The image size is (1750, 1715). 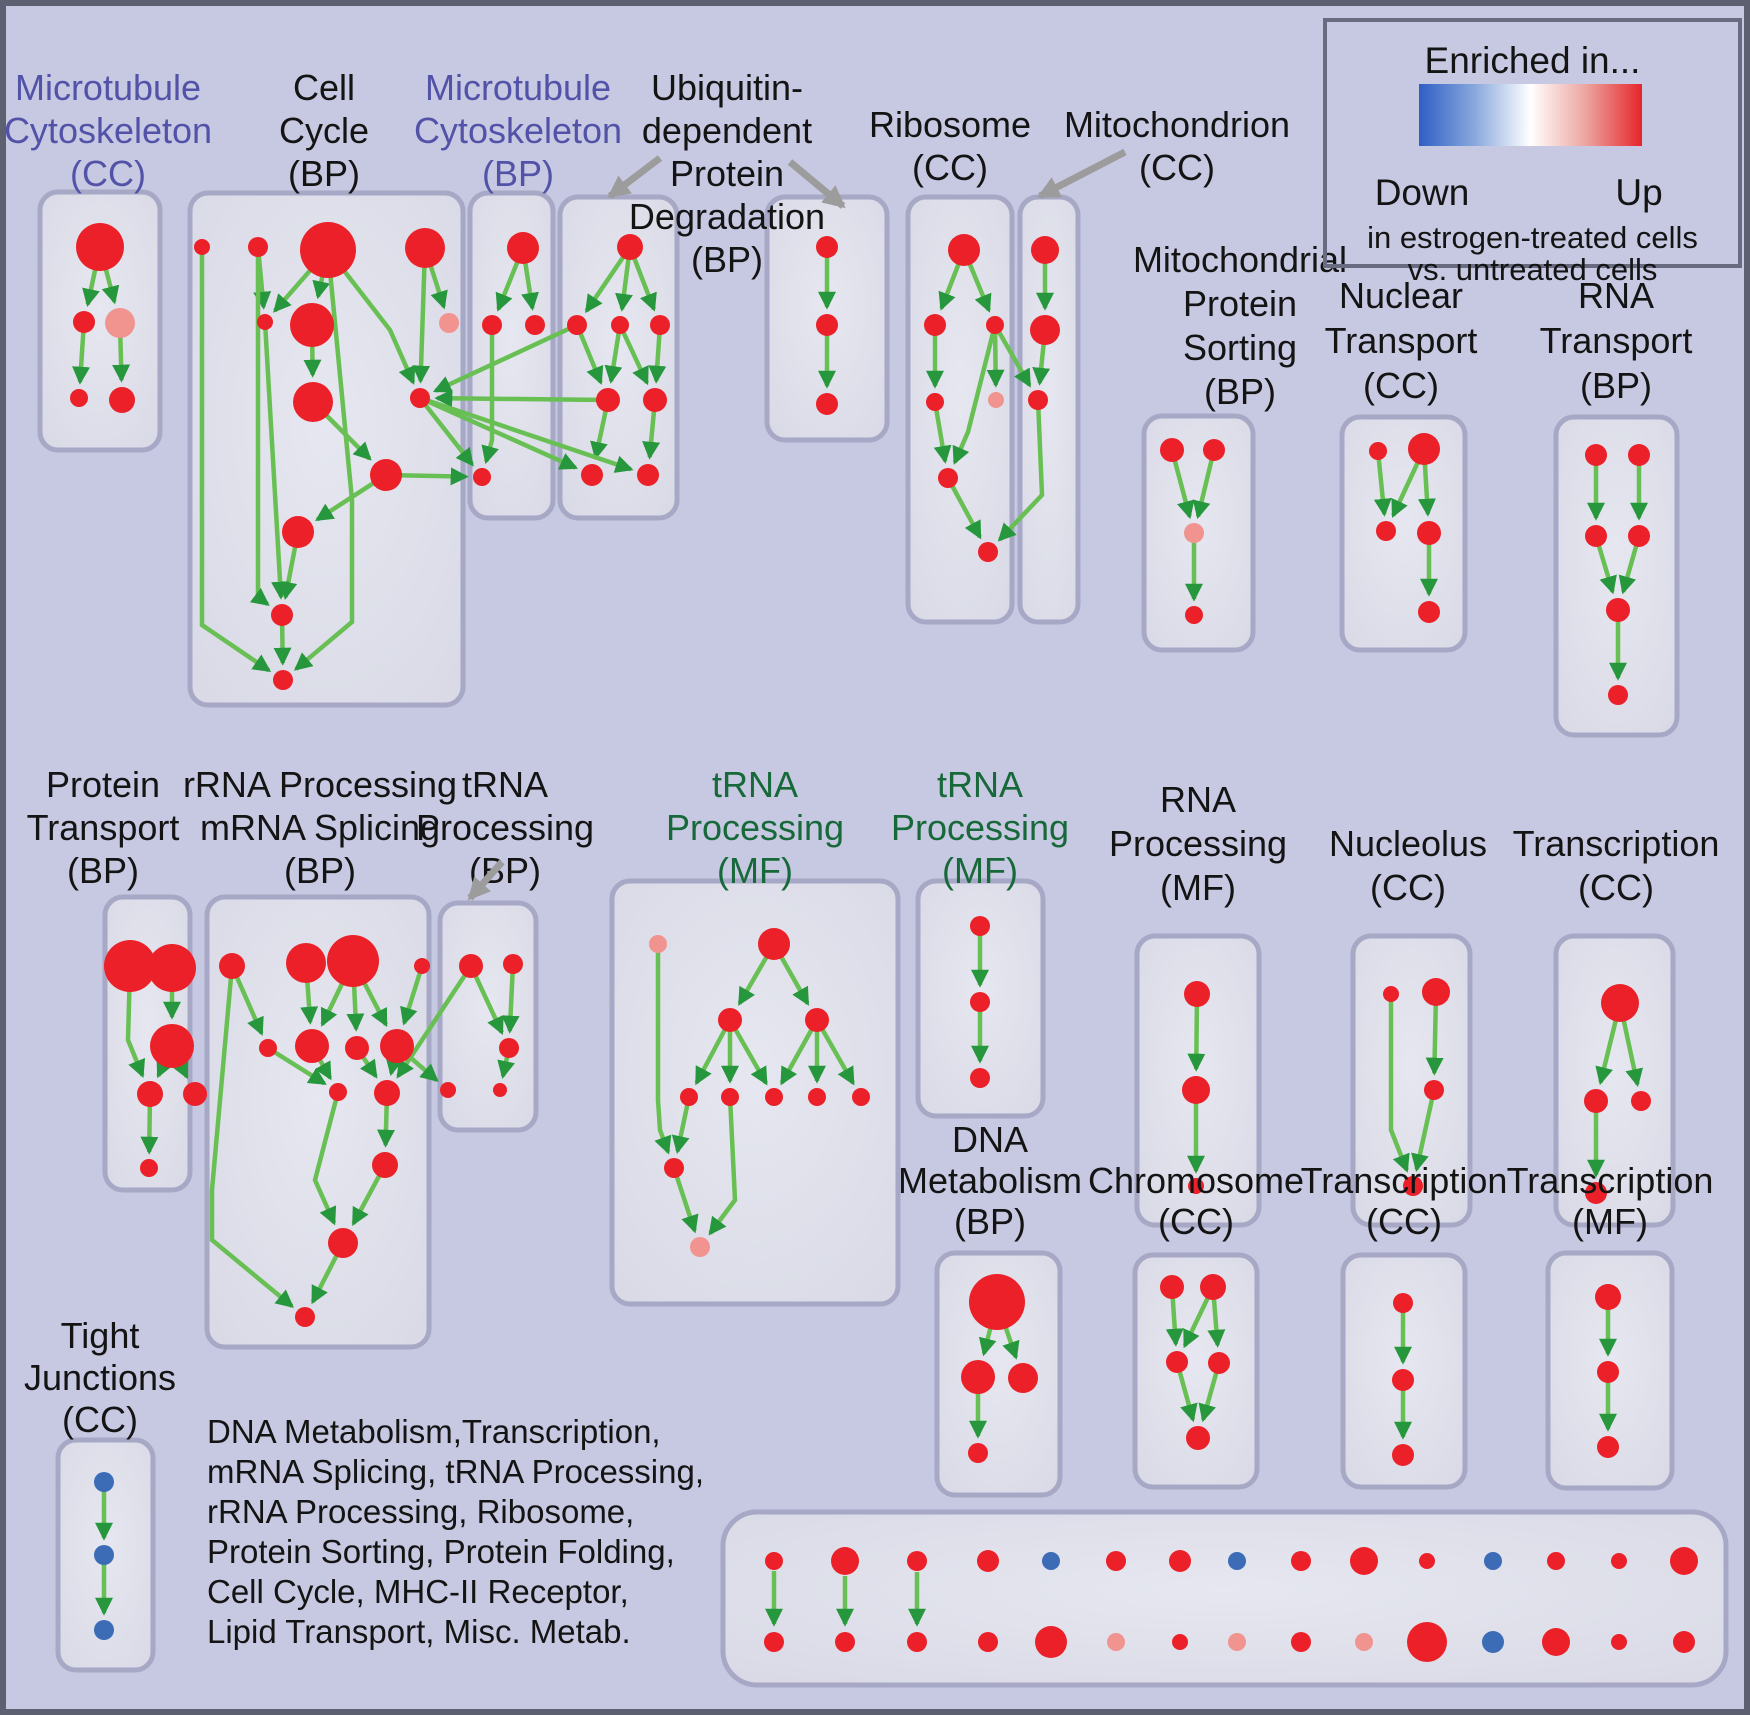 What do you see at coordinates (1610, 1180) in the screenshot?
I see `cluster-label-transcription-mf-line0: Transcription` at bounding box center [1610, 1180].